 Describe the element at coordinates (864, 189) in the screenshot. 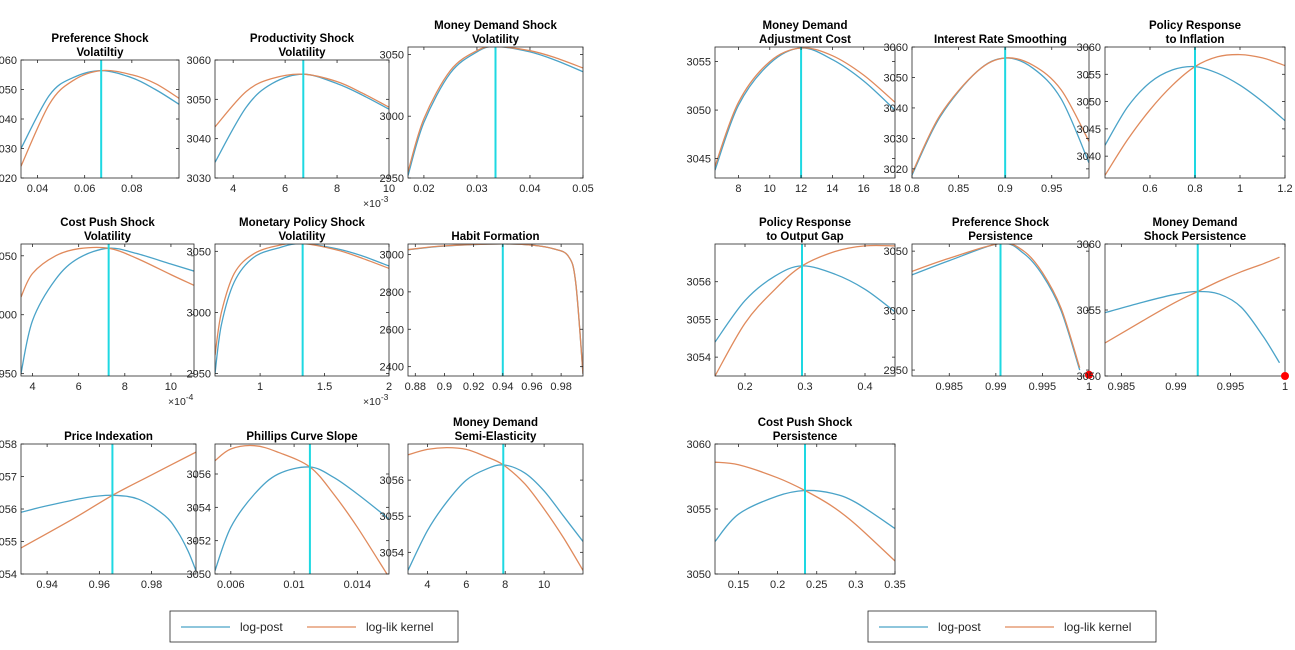

I see `x-tick-label: 16` at that location.